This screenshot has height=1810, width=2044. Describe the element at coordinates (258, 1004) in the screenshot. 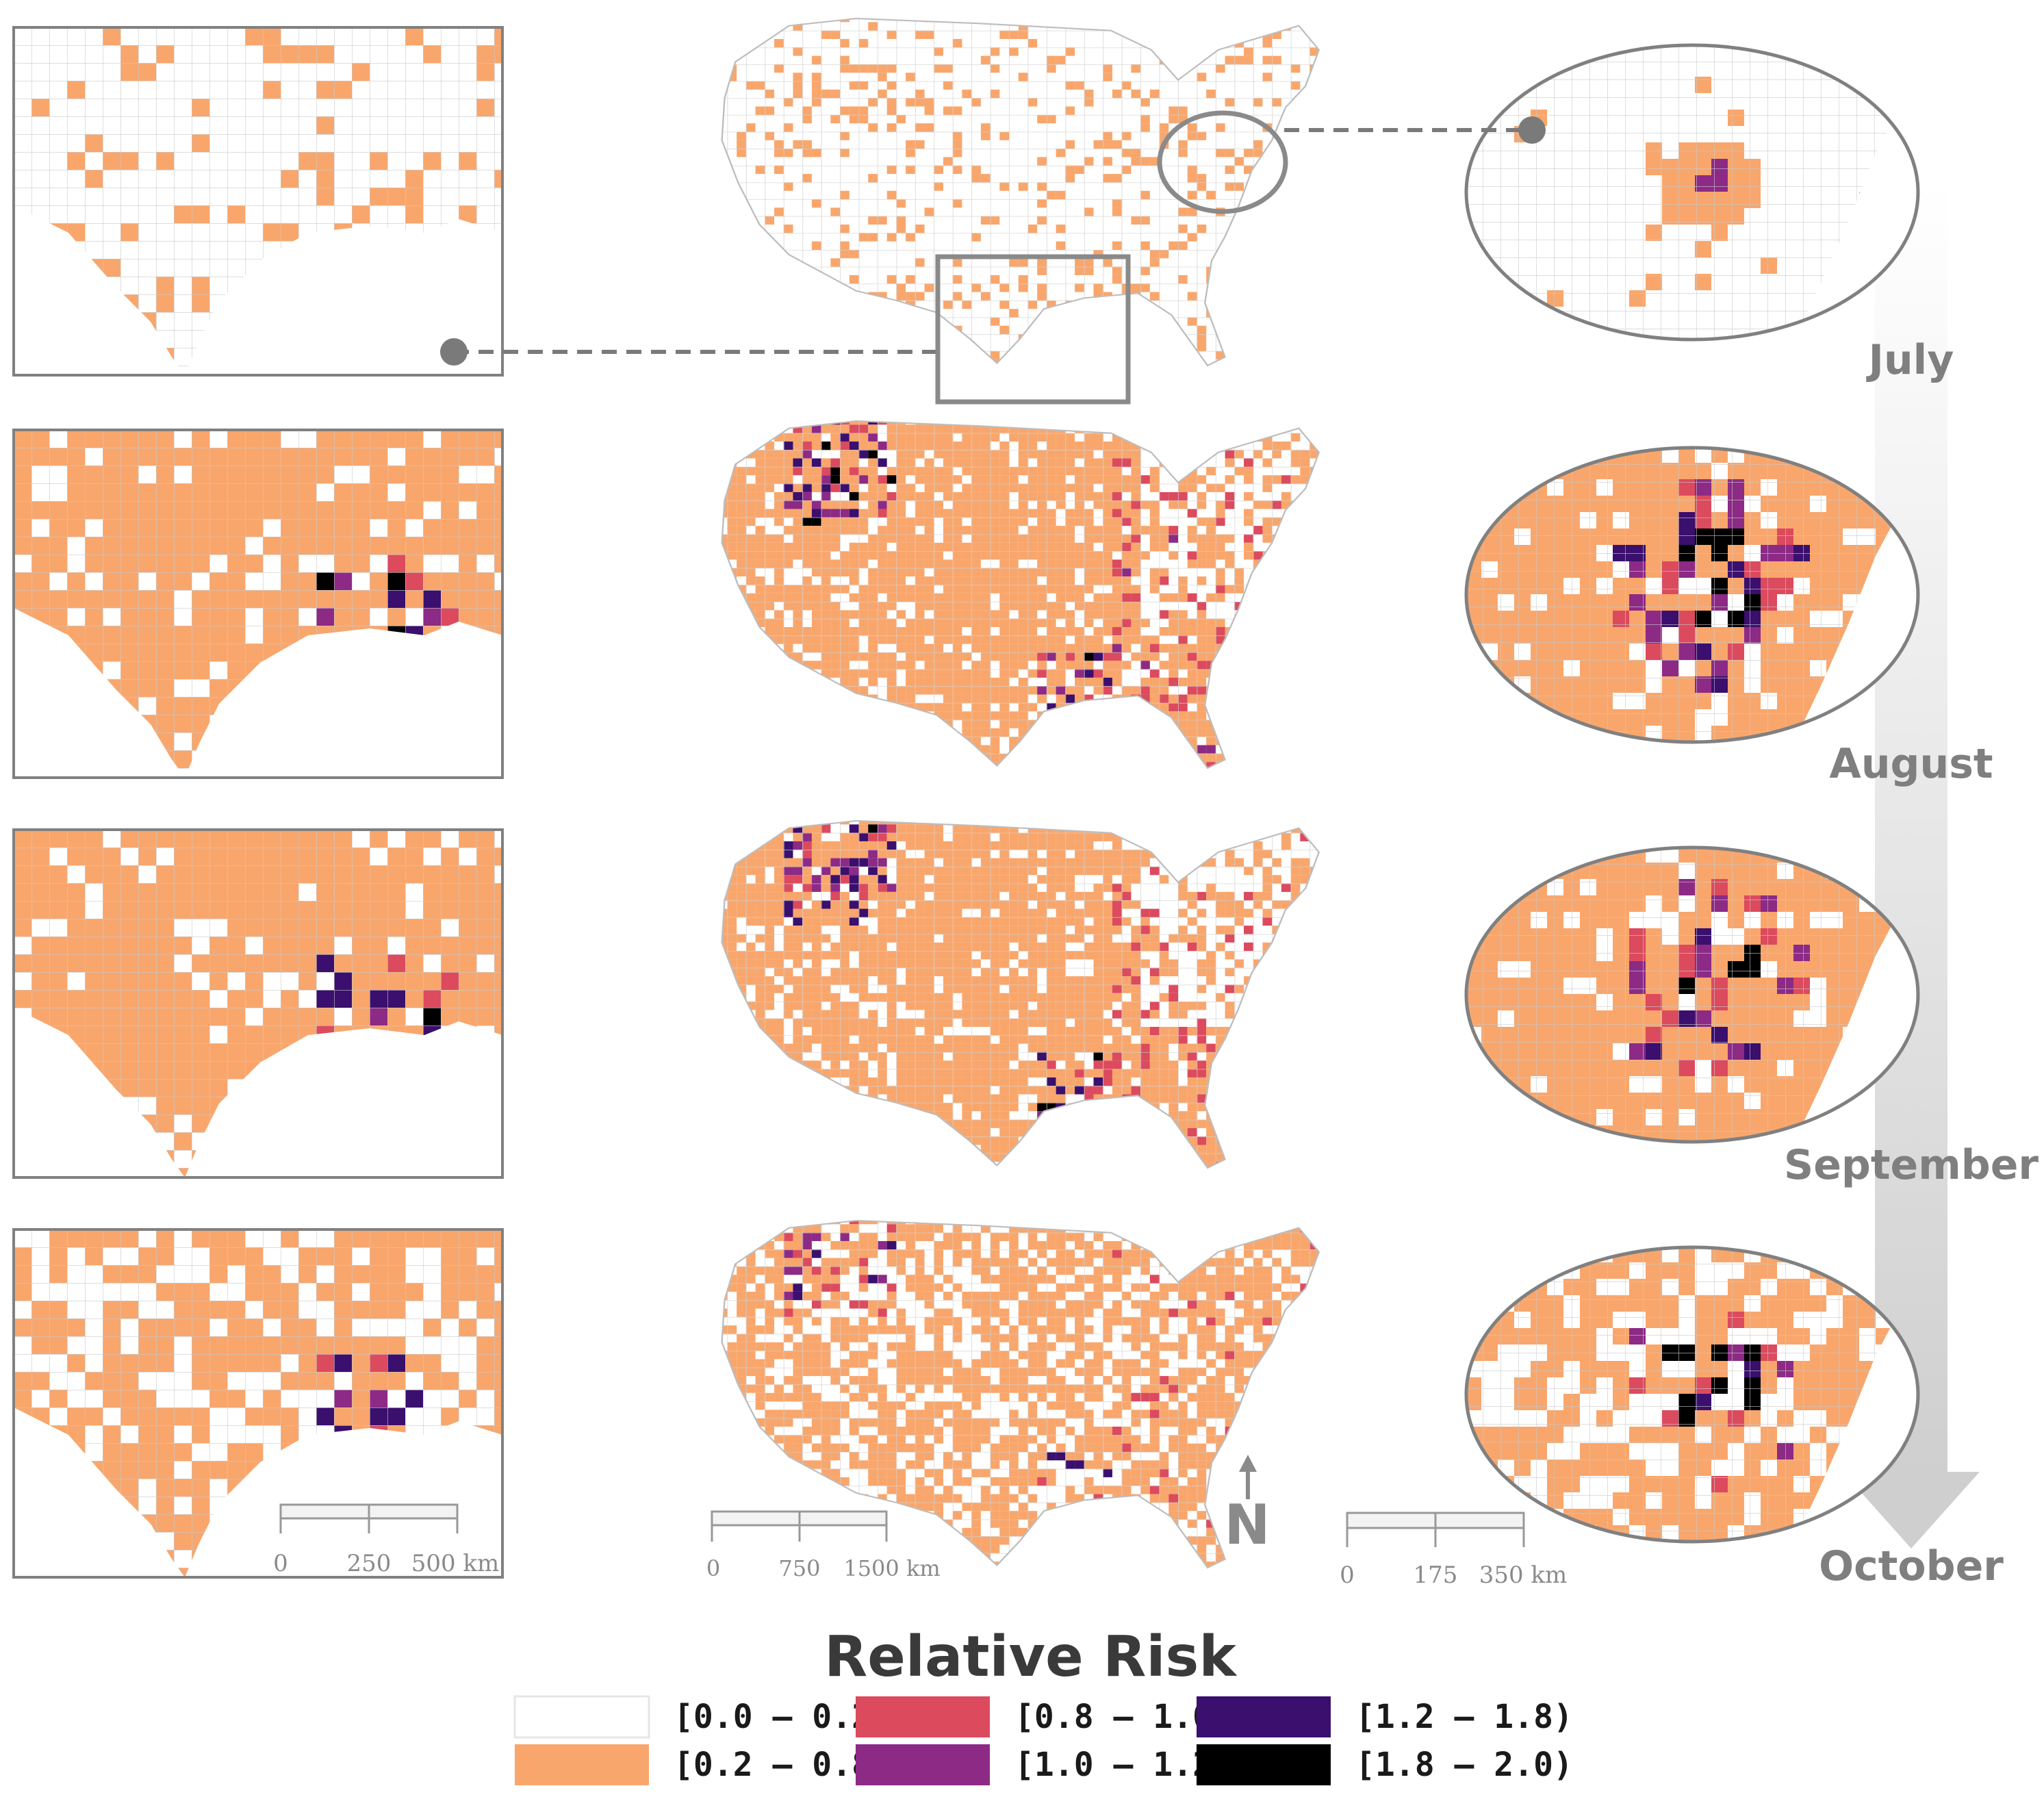

I see `texas-inset-map` at that location.